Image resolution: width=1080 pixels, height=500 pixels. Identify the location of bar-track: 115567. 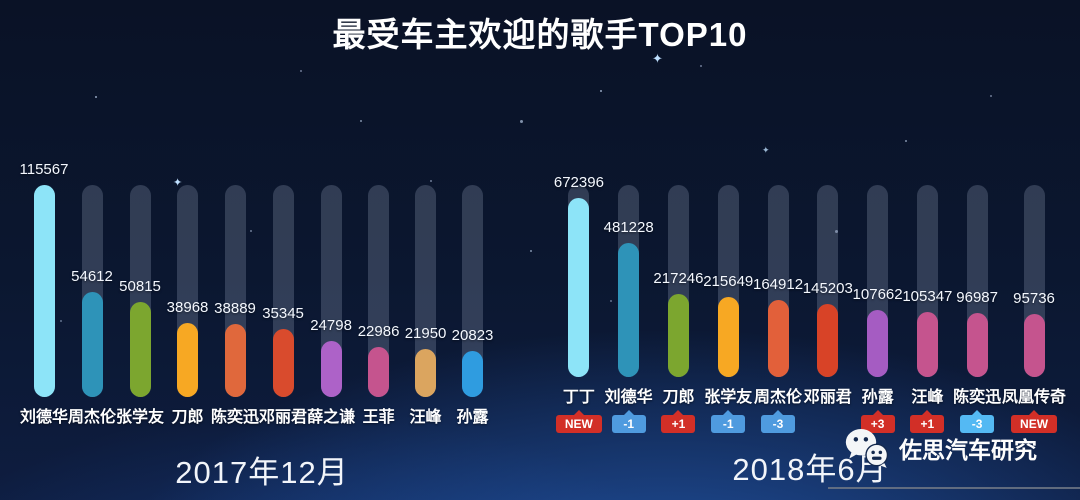
(44, 279).